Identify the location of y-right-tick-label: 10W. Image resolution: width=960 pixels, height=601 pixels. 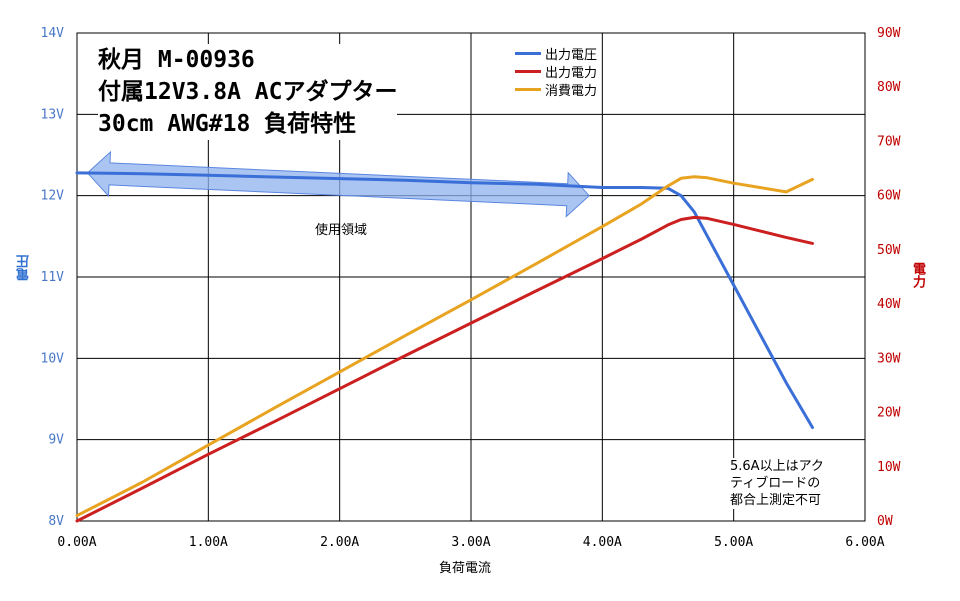
(889, 467).